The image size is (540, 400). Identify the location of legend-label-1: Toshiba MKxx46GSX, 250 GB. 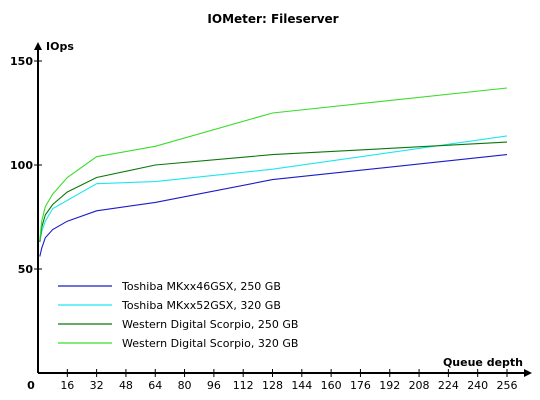
(201, 286).